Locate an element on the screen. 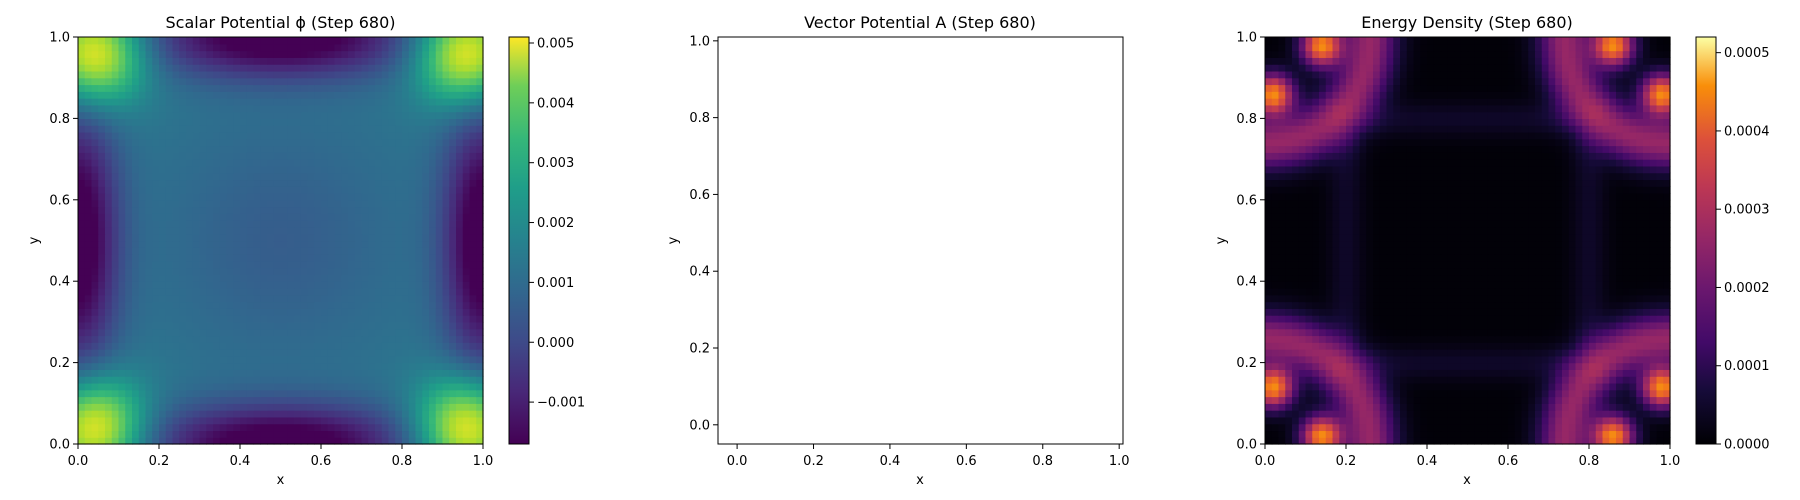  y-tick-label: 0.6 is located at coordinates (59, 200).